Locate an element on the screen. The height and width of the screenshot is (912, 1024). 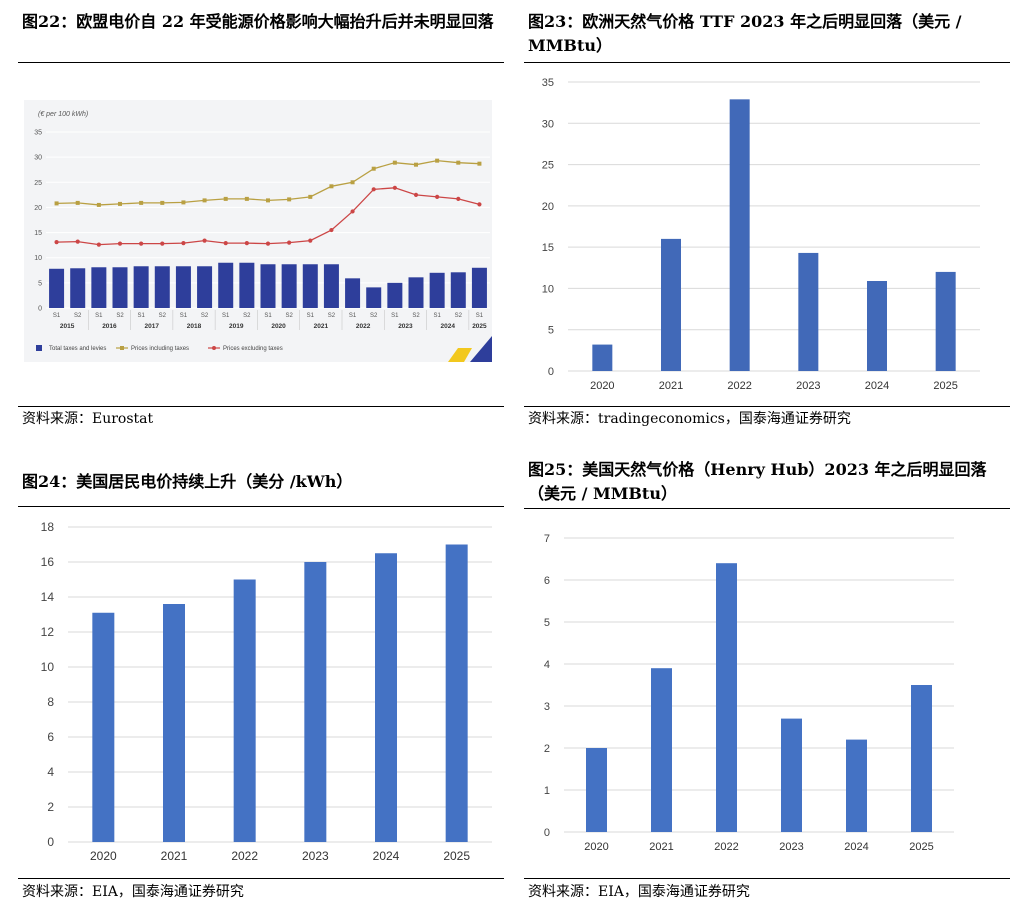
figure-24-title: 图24：美国居民电价持续上升（美分 /kWh） is located at coordinates (187, 481).